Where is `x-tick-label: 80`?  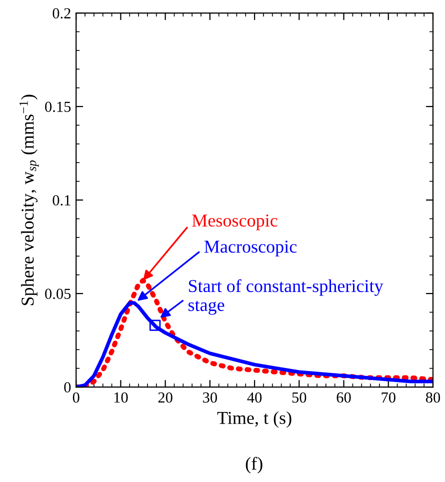
x-tick-label: 80 is located at coordinates (433, 397).